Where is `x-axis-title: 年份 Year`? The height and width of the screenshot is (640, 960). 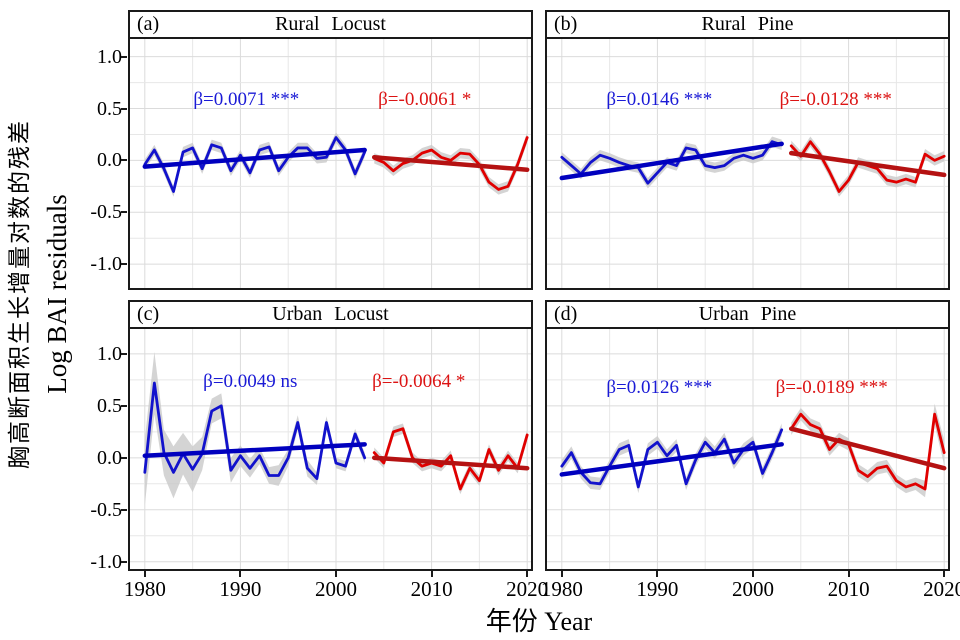 x-axis-title: 年份 Year is located at coordinates (539, 621).